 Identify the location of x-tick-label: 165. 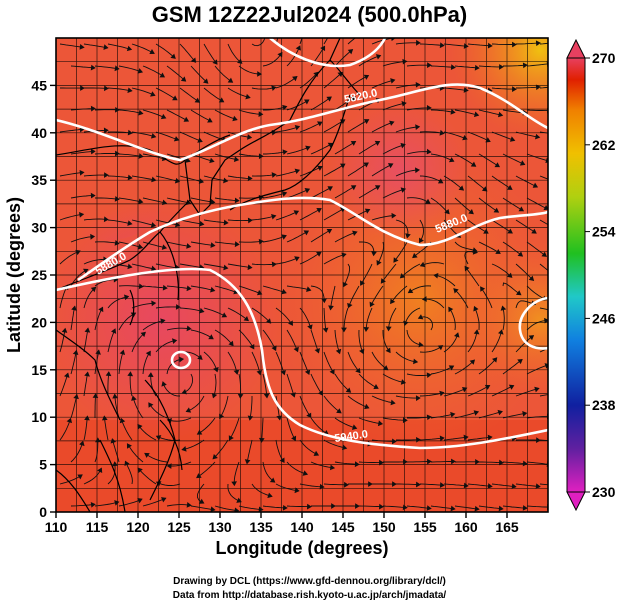
(507, 527).